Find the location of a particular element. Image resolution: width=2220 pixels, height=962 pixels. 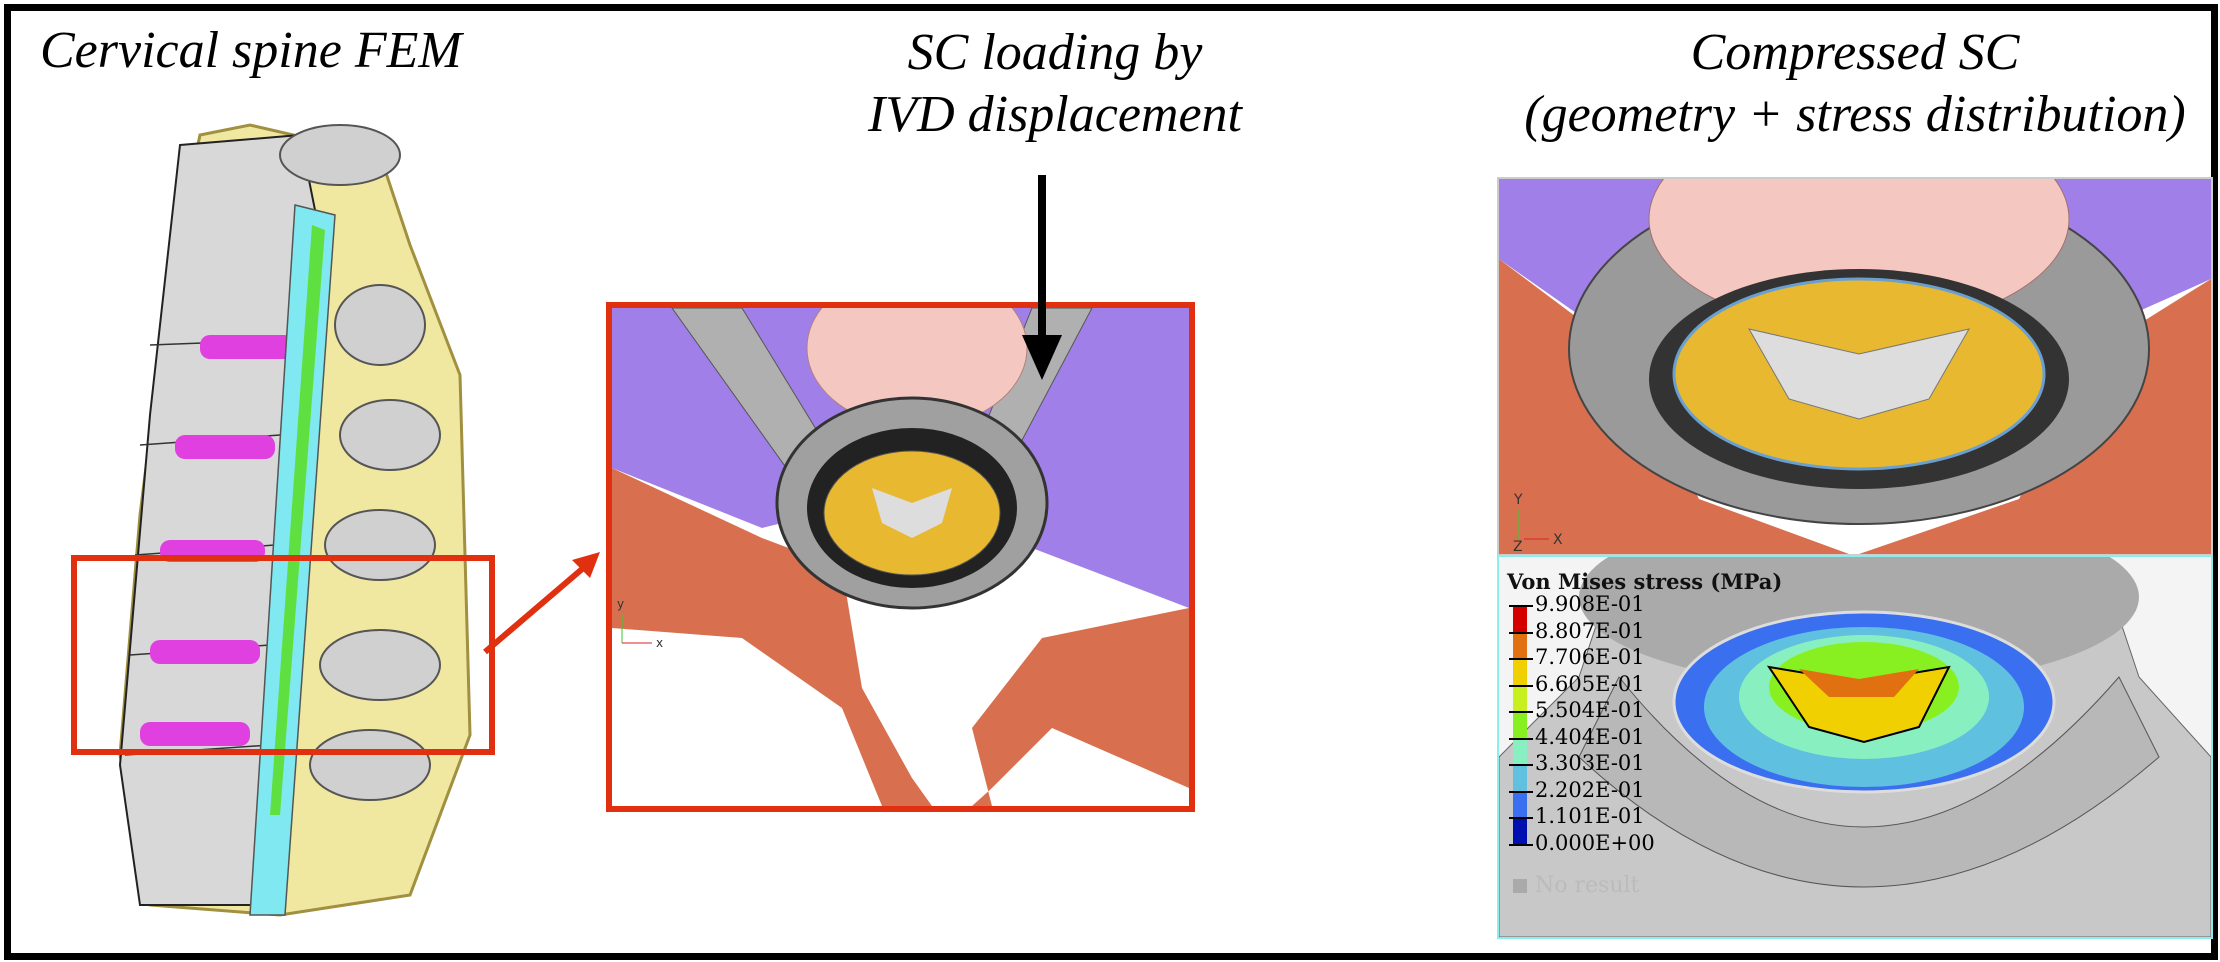

zoom-arrow is located at coordinates (541, 603).